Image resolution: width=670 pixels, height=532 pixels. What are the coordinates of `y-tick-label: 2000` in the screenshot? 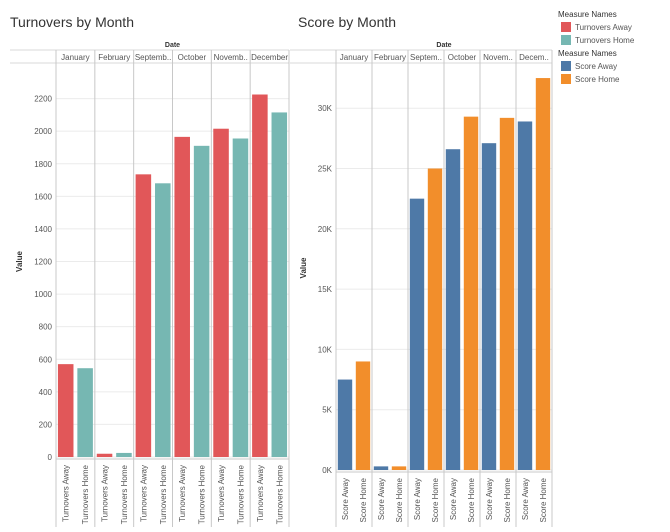 It's located at (43, 131).